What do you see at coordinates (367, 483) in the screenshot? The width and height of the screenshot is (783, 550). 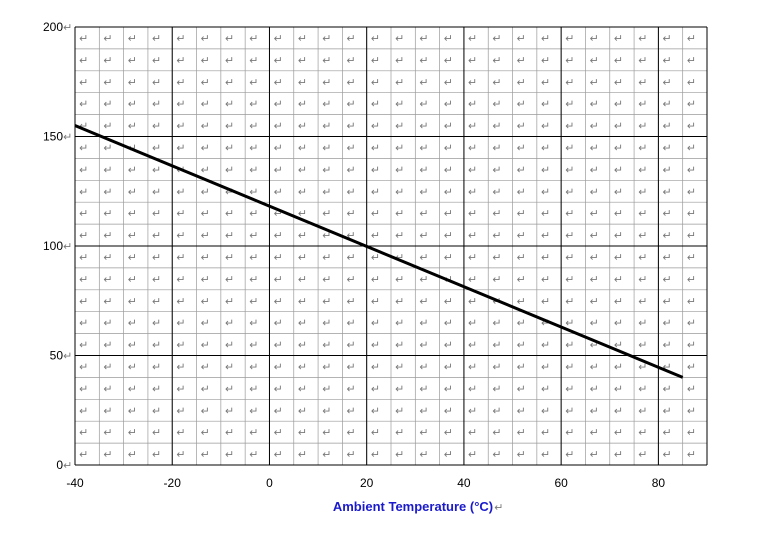 I see `x-tick-label: 20` at bounding box center [367, 483].